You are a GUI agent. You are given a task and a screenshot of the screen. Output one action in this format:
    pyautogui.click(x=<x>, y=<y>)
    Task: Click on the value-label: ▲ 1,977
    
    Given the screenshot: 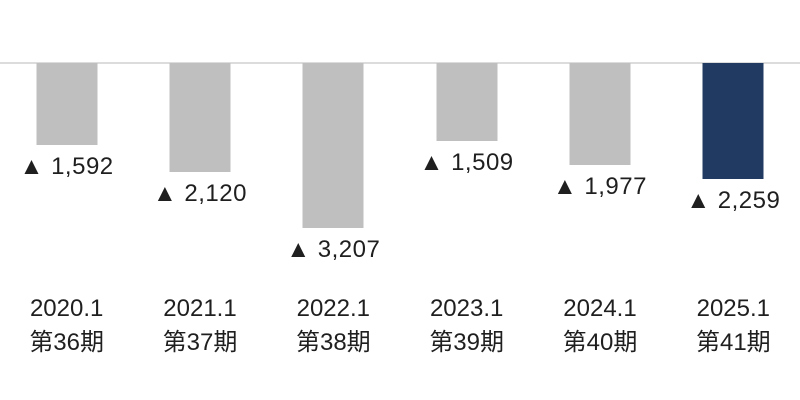 What is the action you would take?
    pyautogui.click(x=599, y=186)
    